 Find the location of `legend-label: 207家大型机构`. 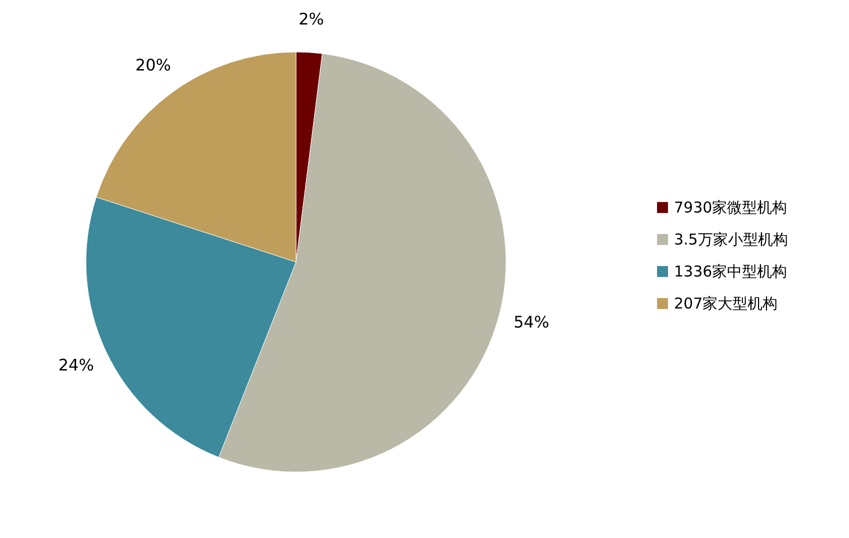

legend-label: 207家大型机构 is located at coordinates (726, 303).